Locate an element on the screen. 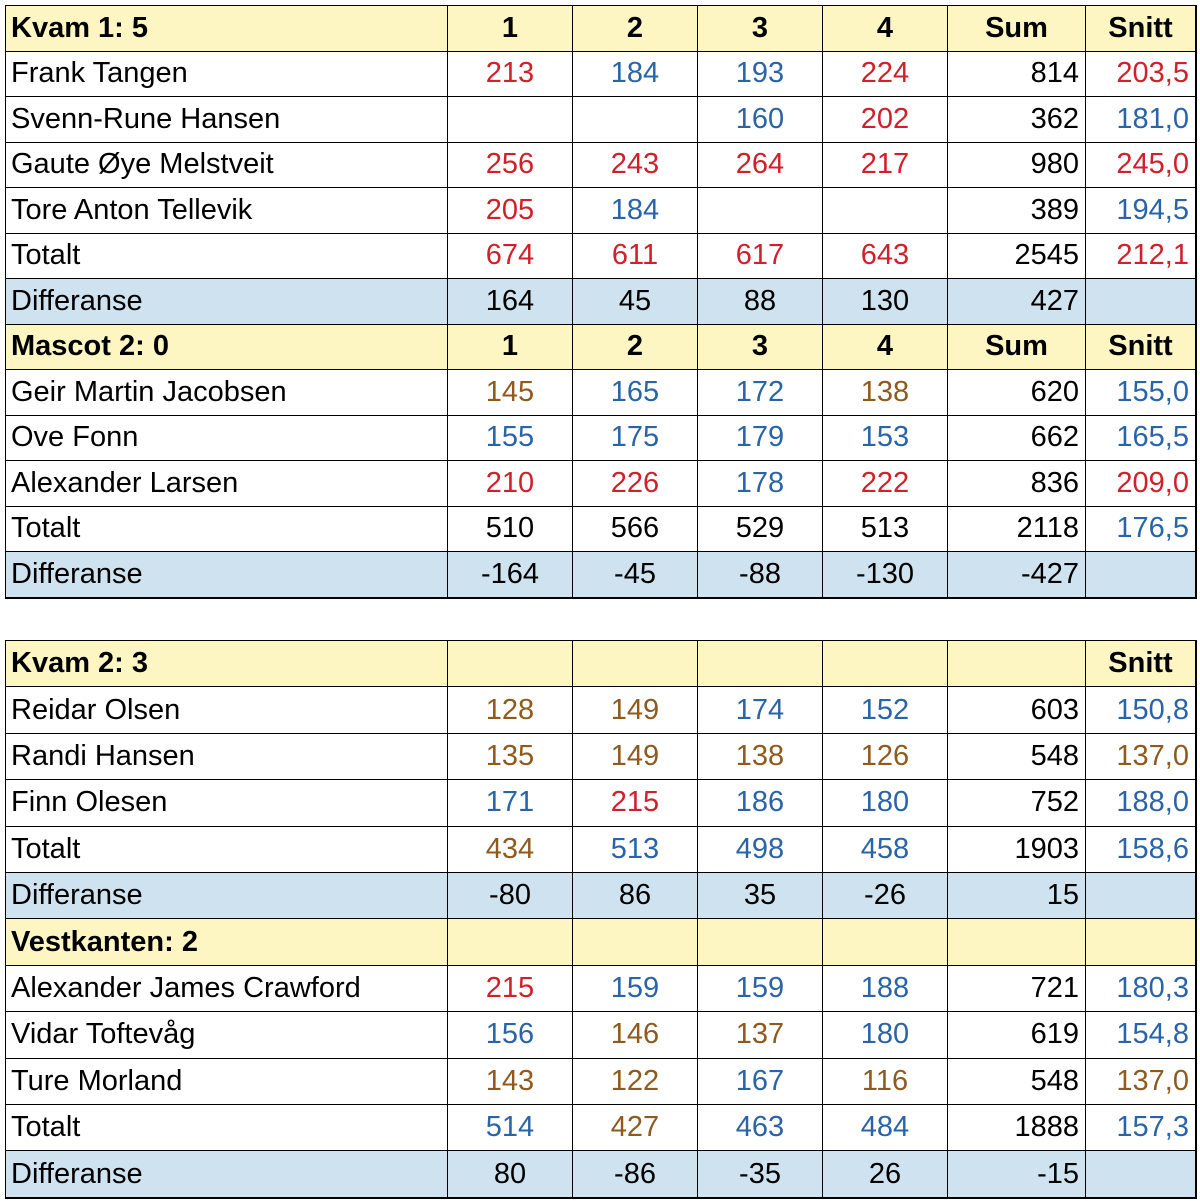 The height and width of the screenshot is (1201, 1200). score-cell: 154,8 is located at coordinates (1140, 1034).